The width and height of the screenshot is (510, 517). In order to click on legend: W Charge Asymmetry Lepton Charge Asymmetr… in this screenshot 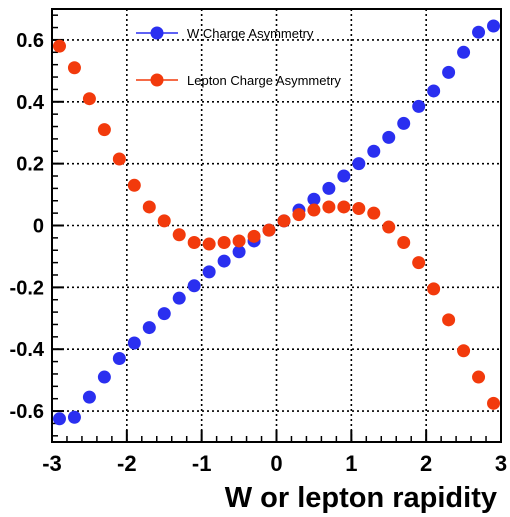, I will do `click(238, 57)`.